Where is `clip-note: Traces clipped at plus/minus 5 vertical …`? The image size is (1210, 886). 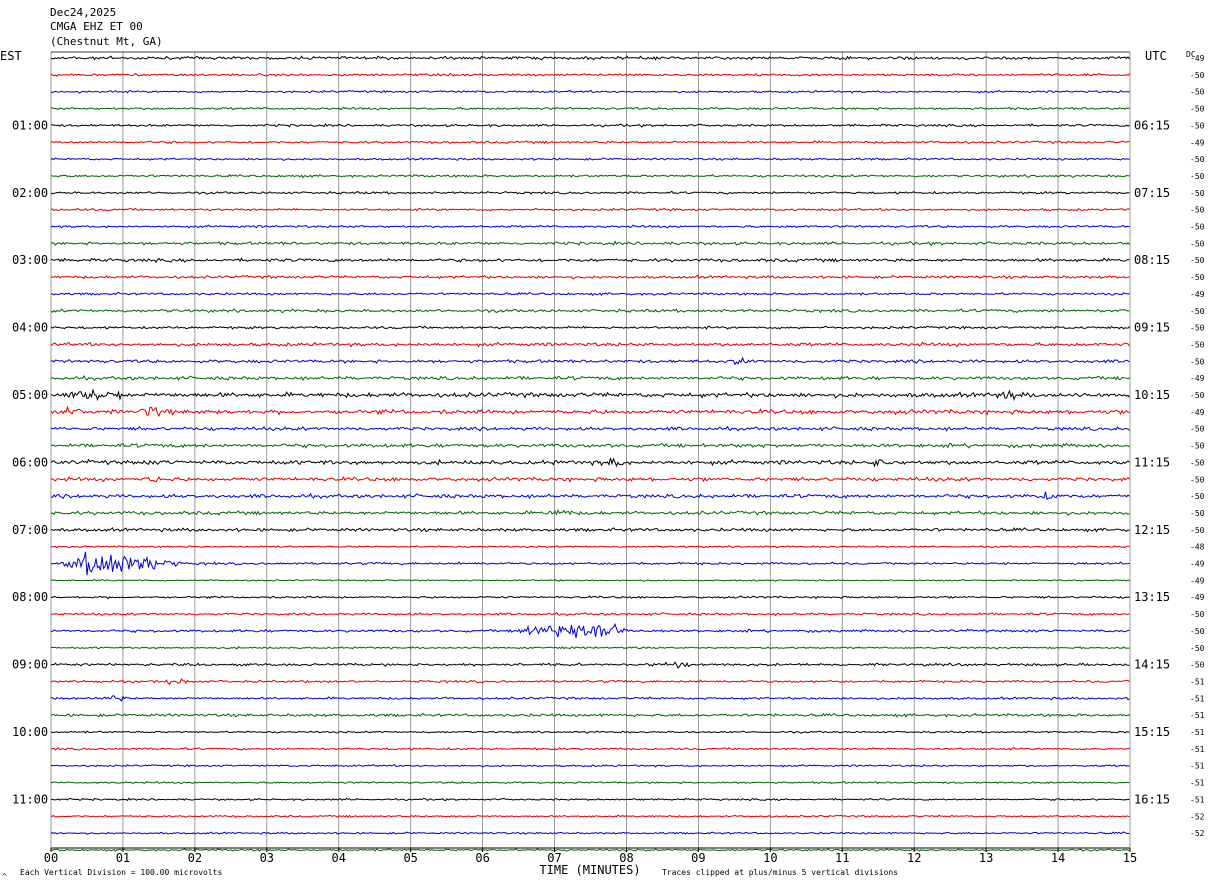
clip-note: Traces clipped at plus/minus 5 vertical … is located at coordinates (780, 872).